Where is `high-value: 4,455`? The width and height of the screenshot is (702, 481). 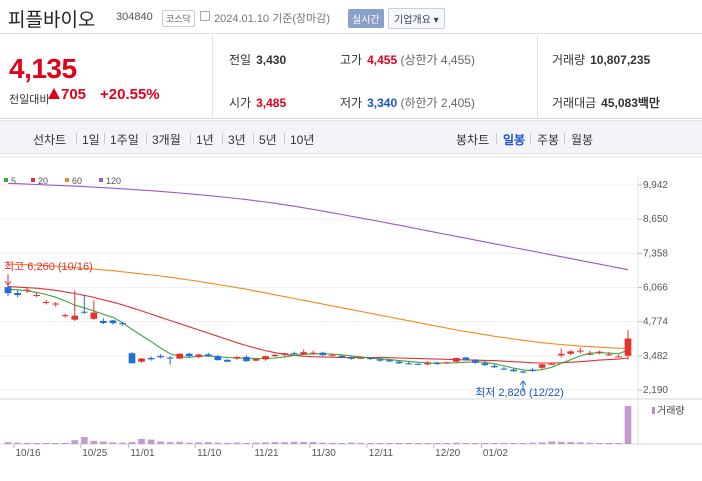
high-value: 4,455 is located at coordinates (382, 60).